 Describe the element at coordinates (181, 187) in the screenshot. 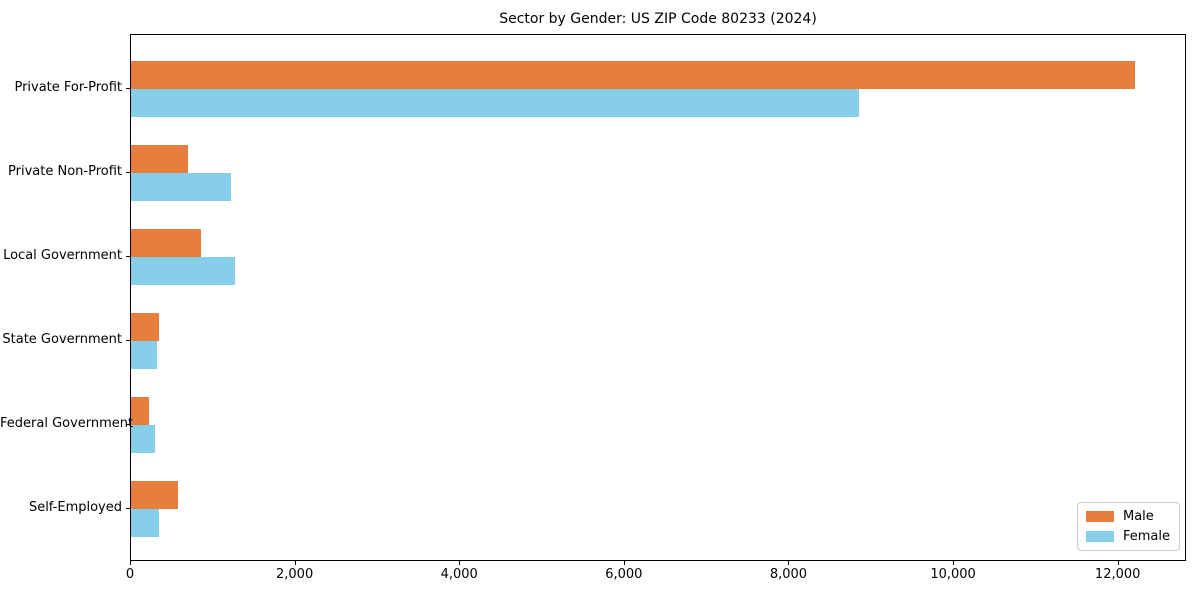

I see `bar-female-private-non-profit` at that location.